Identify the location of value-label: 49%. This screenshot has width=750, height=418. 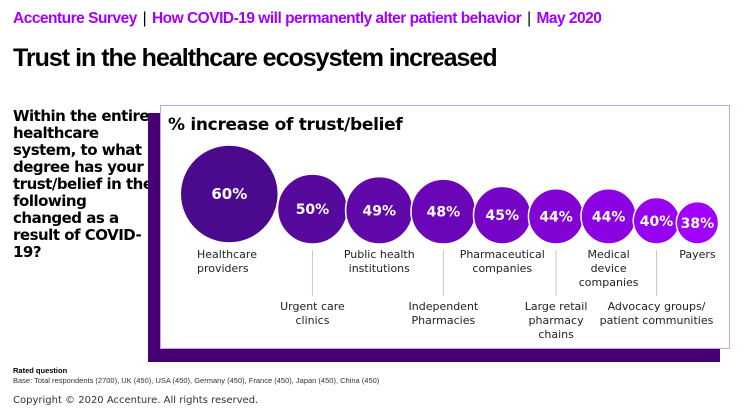
(380, 211).